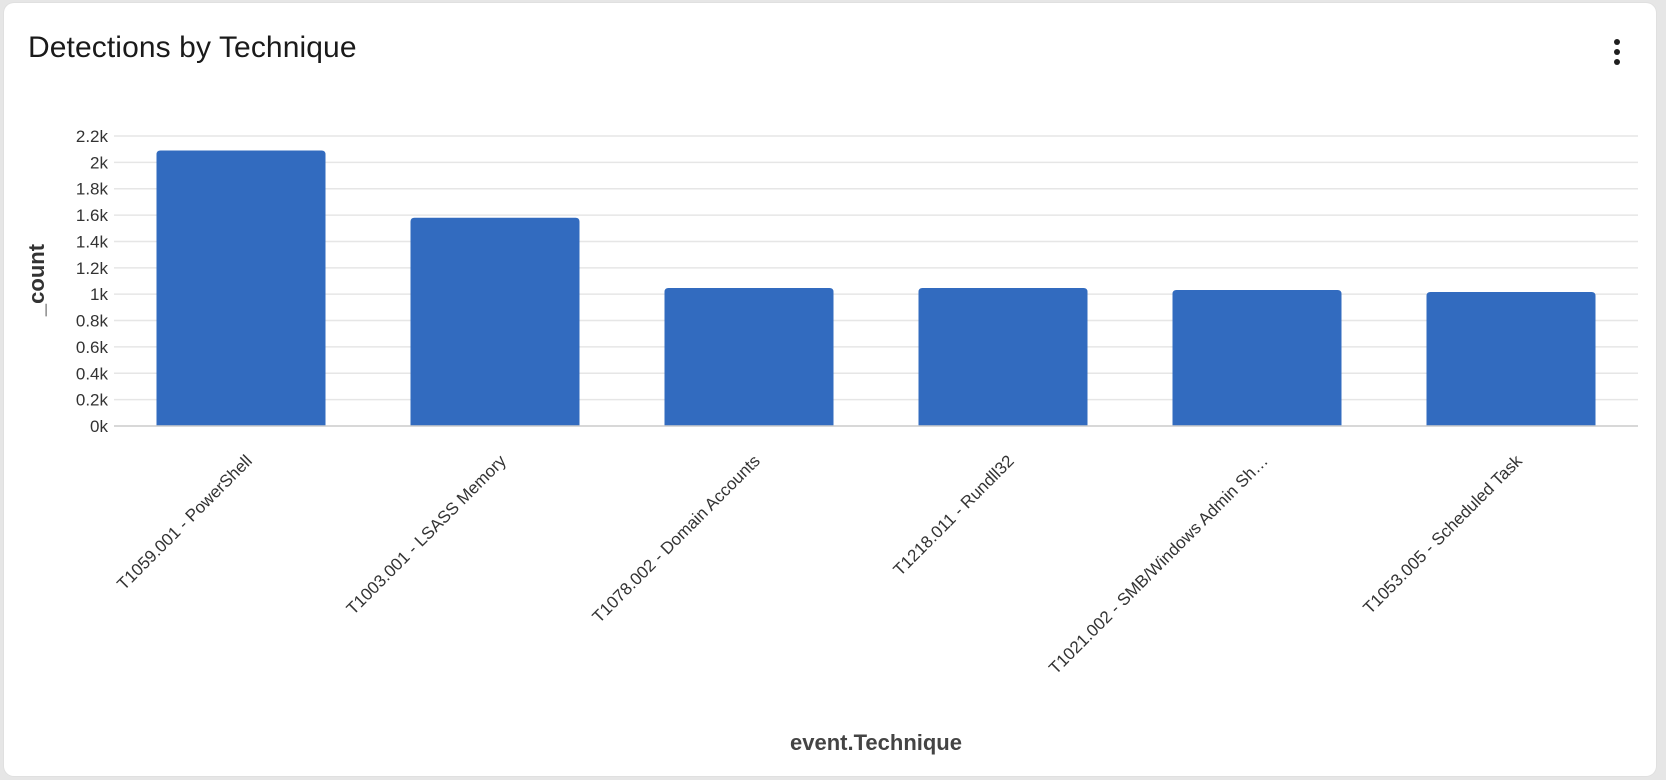 The width and height of the screenshot is (1666, 780). Describe the element at coordinates (92, 373) in the screenshot. I see `y-tick-label: 0.4k` at that location.